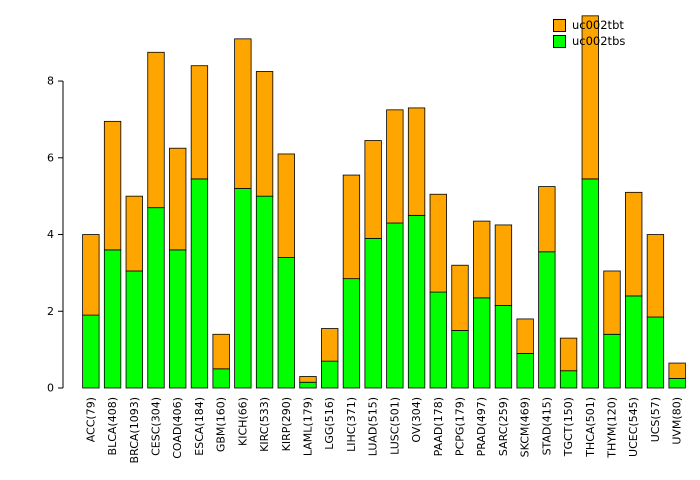 The width and height of the screenshot is (700, 480). What do you see at coordinates (590, 427) in the screenshot?
I see `x-tick-label: THCA(501)` at bounding box center [590, 427].